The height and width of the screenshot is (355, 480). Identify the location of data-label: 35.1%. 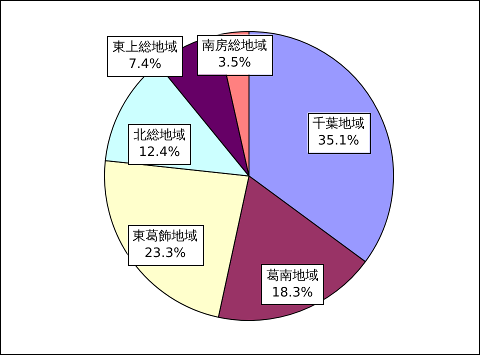
(339, 141).